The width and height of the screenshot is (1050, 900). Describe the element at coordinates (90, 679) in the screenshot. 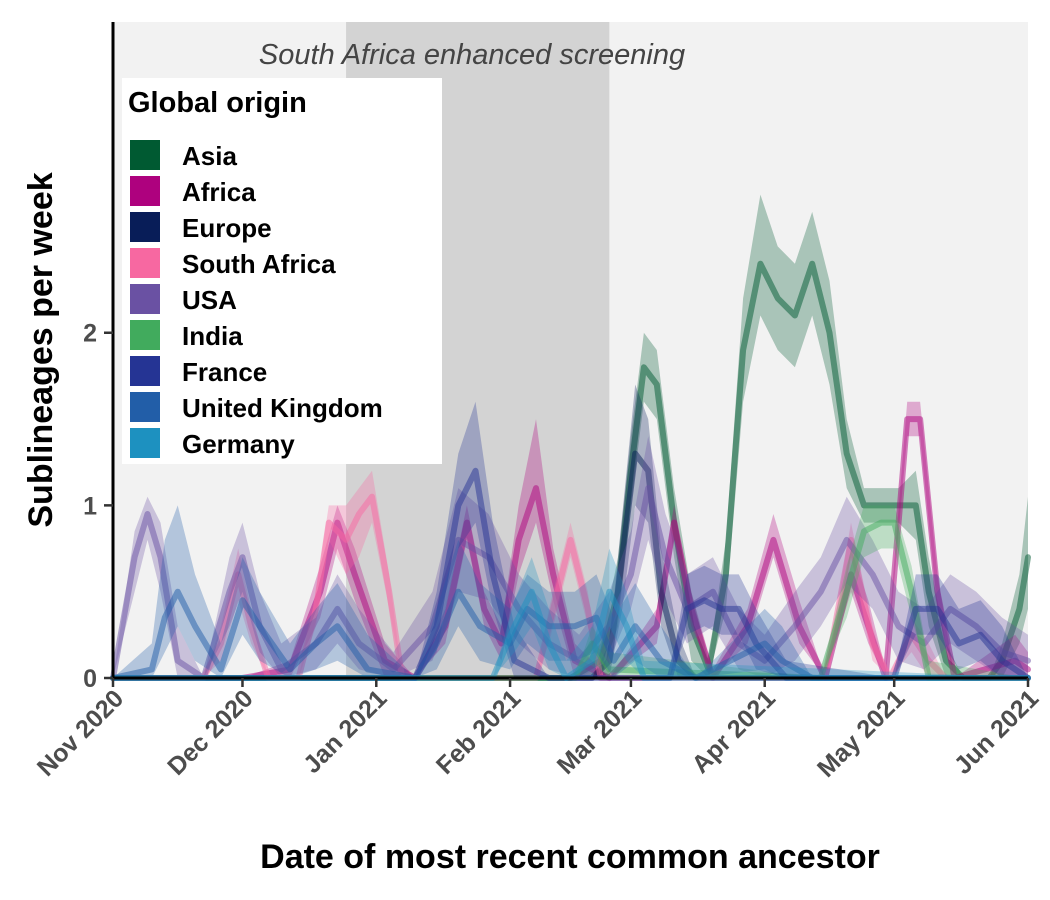

I see `y-tick-label: 0` at that location.